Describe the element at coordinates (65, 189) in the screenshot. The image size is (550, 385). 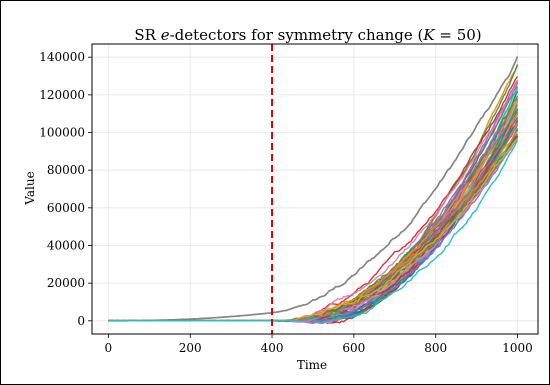
I see `y-ticks: 0 20000 40000 60000 80000 100000 120000 140000` at that location.